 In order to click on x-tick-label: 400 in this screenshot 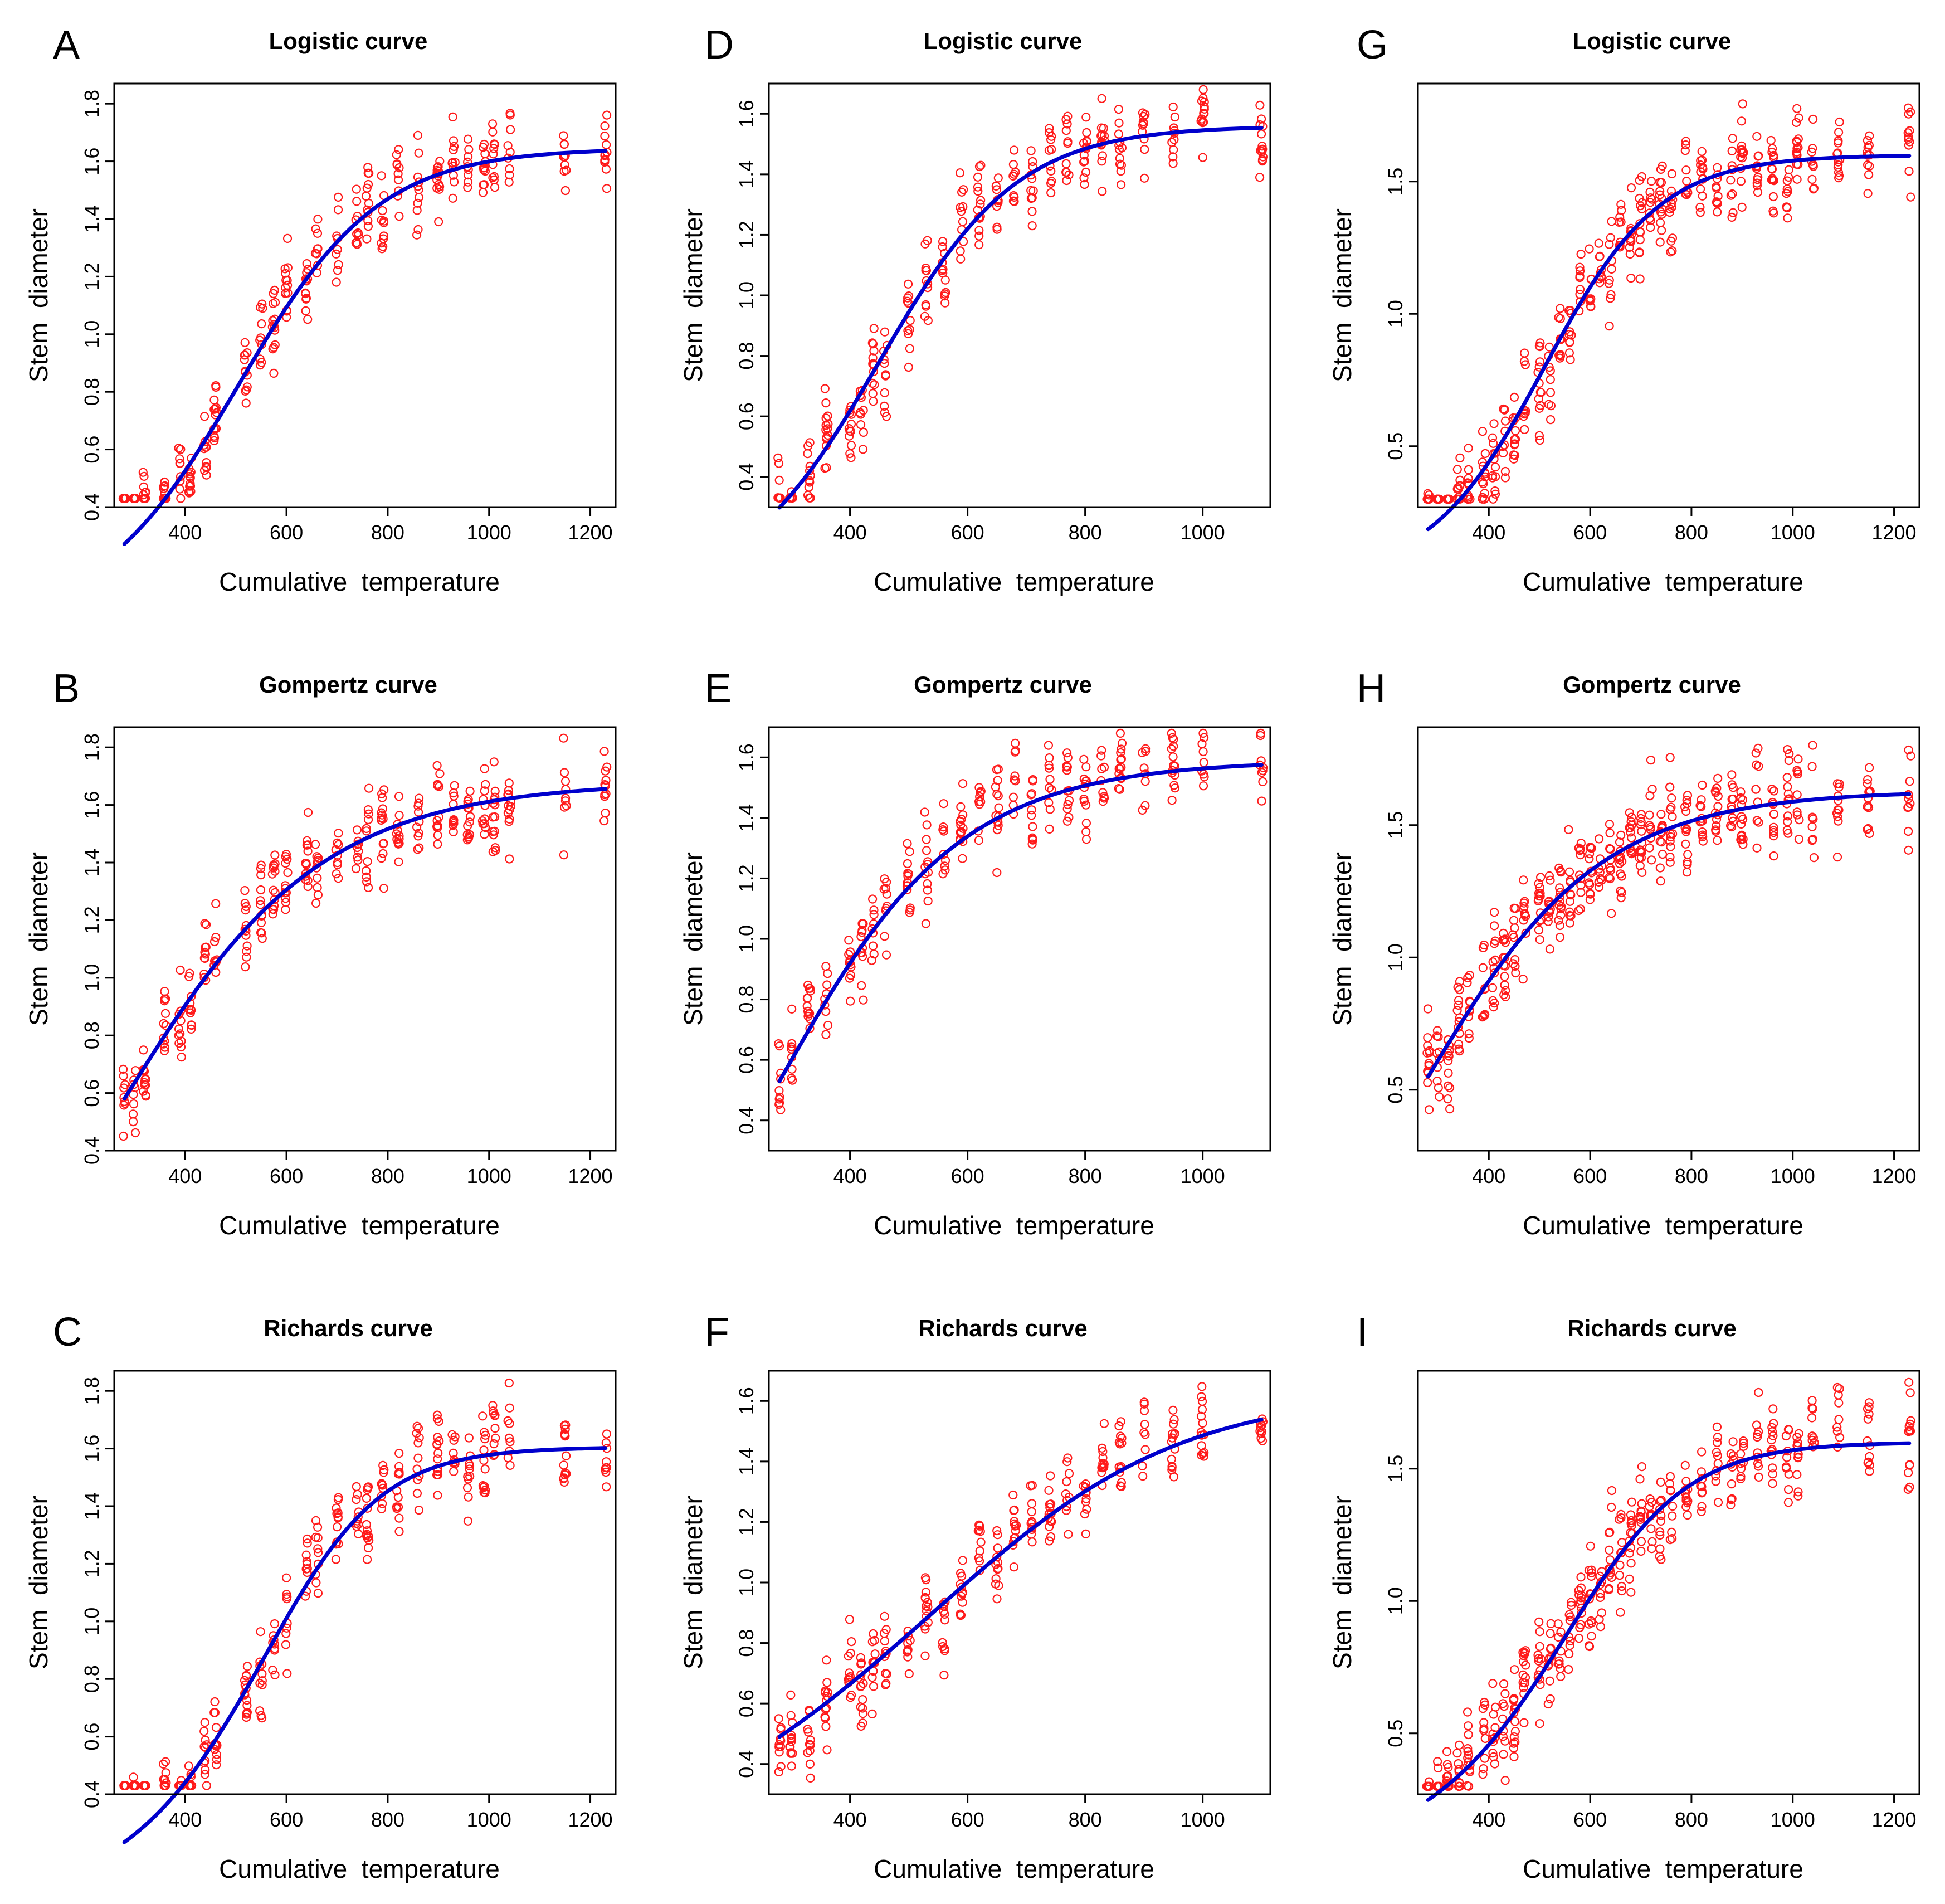, I will do `click(185, 1176)`.